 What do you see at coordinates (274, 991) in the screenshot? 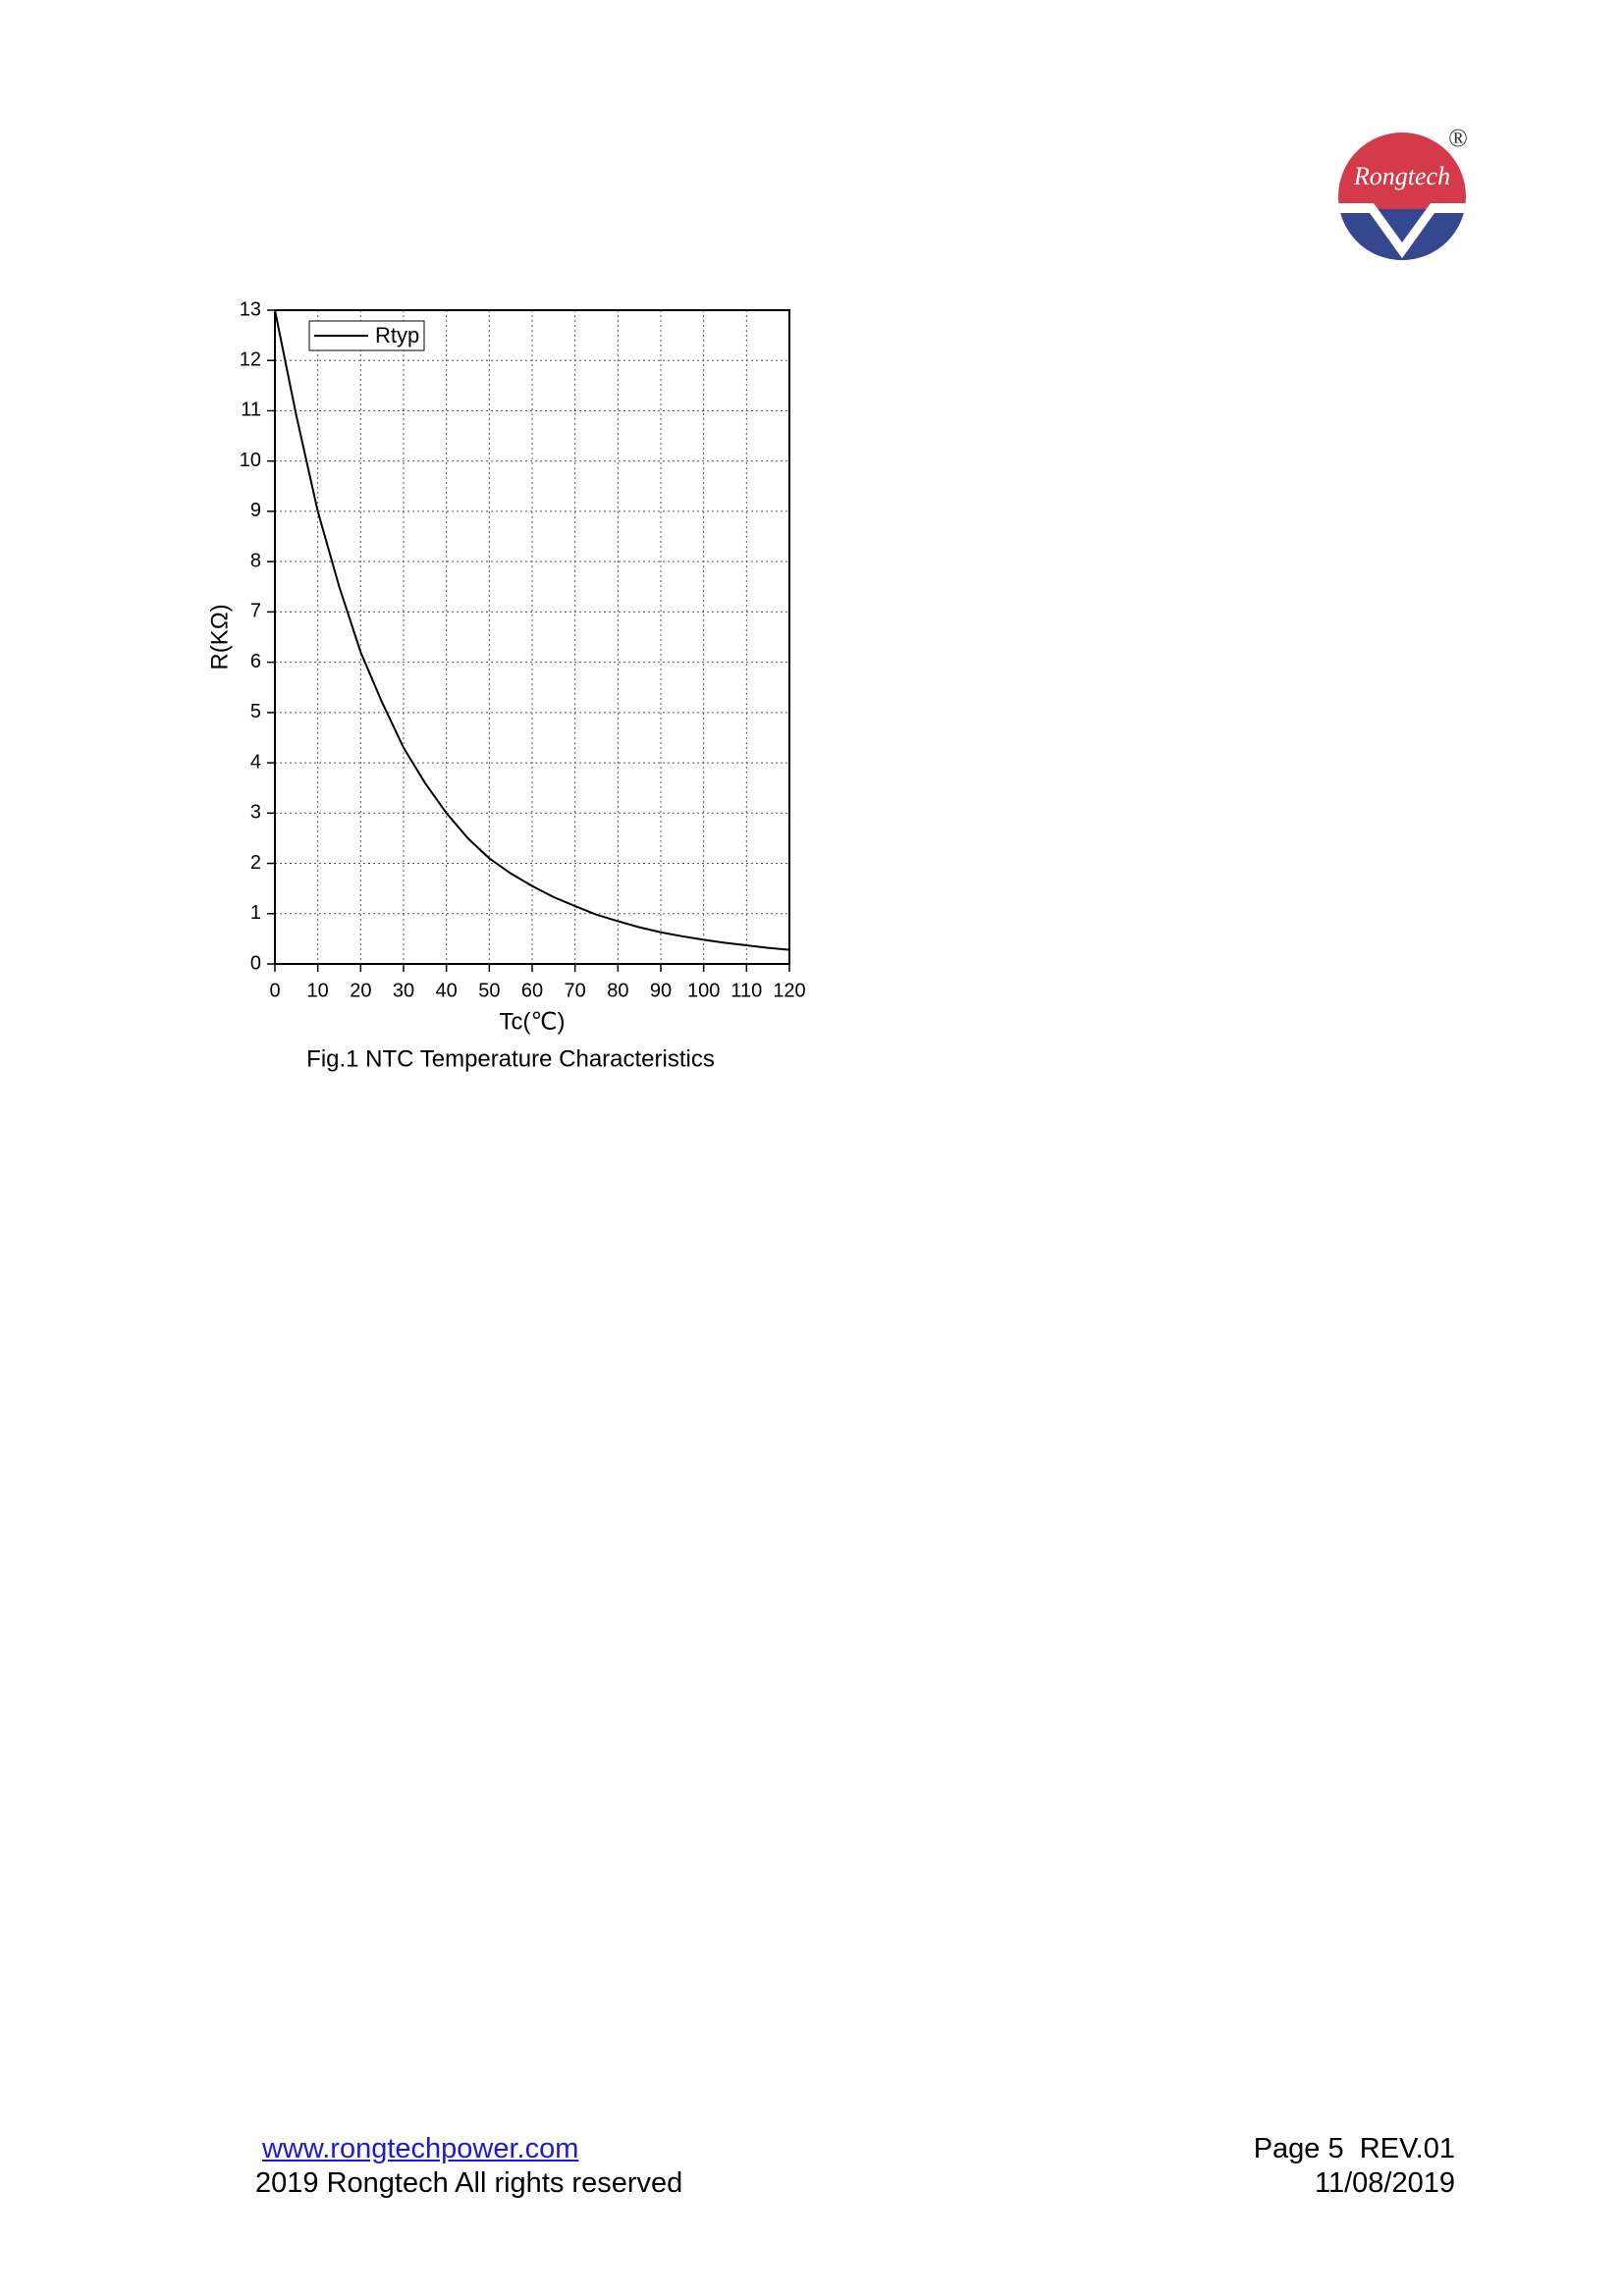
I see `x-tick-label: 0` at bounding box center [274, 991].